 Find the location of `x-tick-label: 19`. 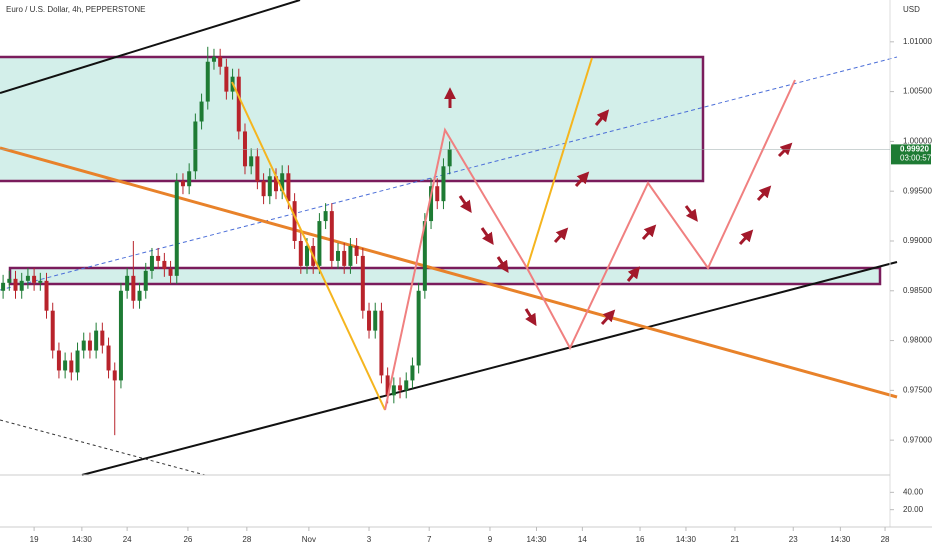

x-tick-label: 19 is located at coordinates (34, 539).